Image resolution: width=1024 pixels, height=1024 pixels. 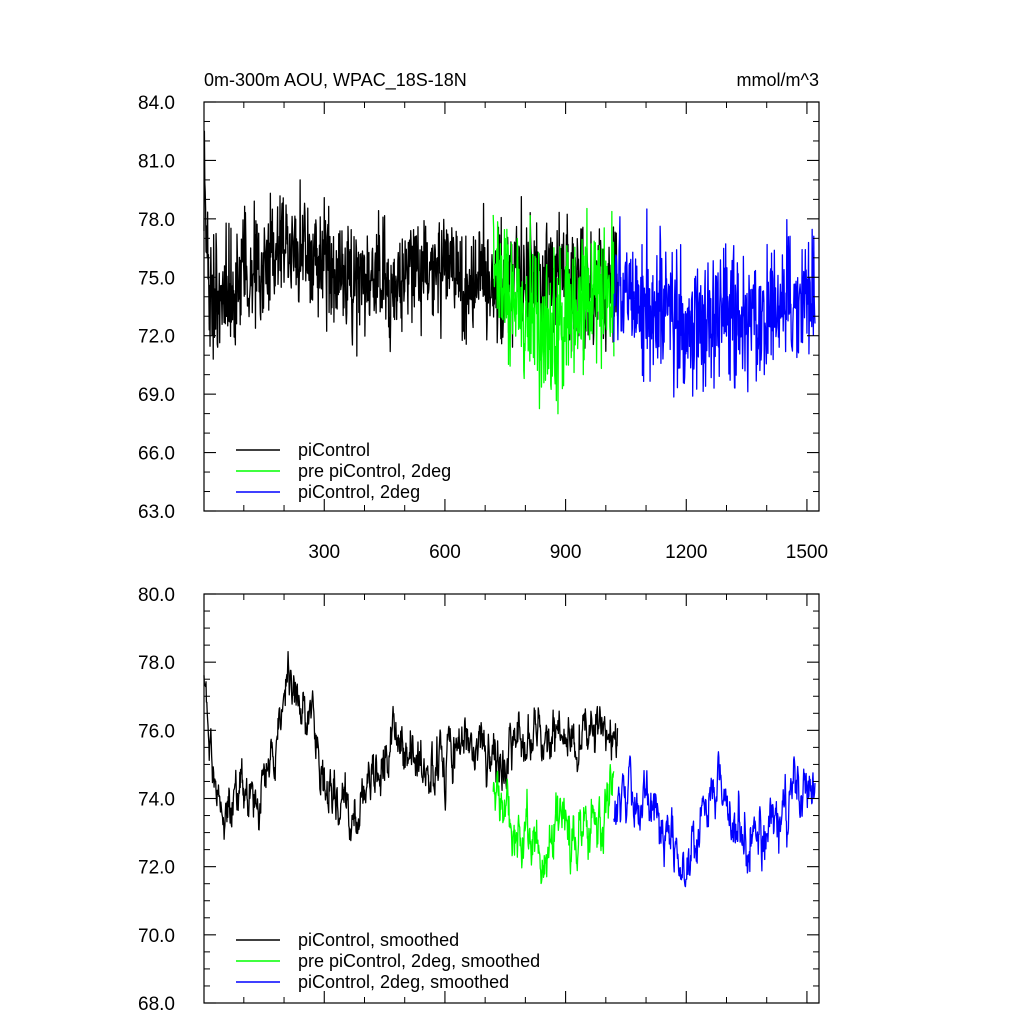 What do you see at coordinates (156, 395) in the screenshot?
I see `y-tick-label: 69.0` at bounding box center [156, 395].